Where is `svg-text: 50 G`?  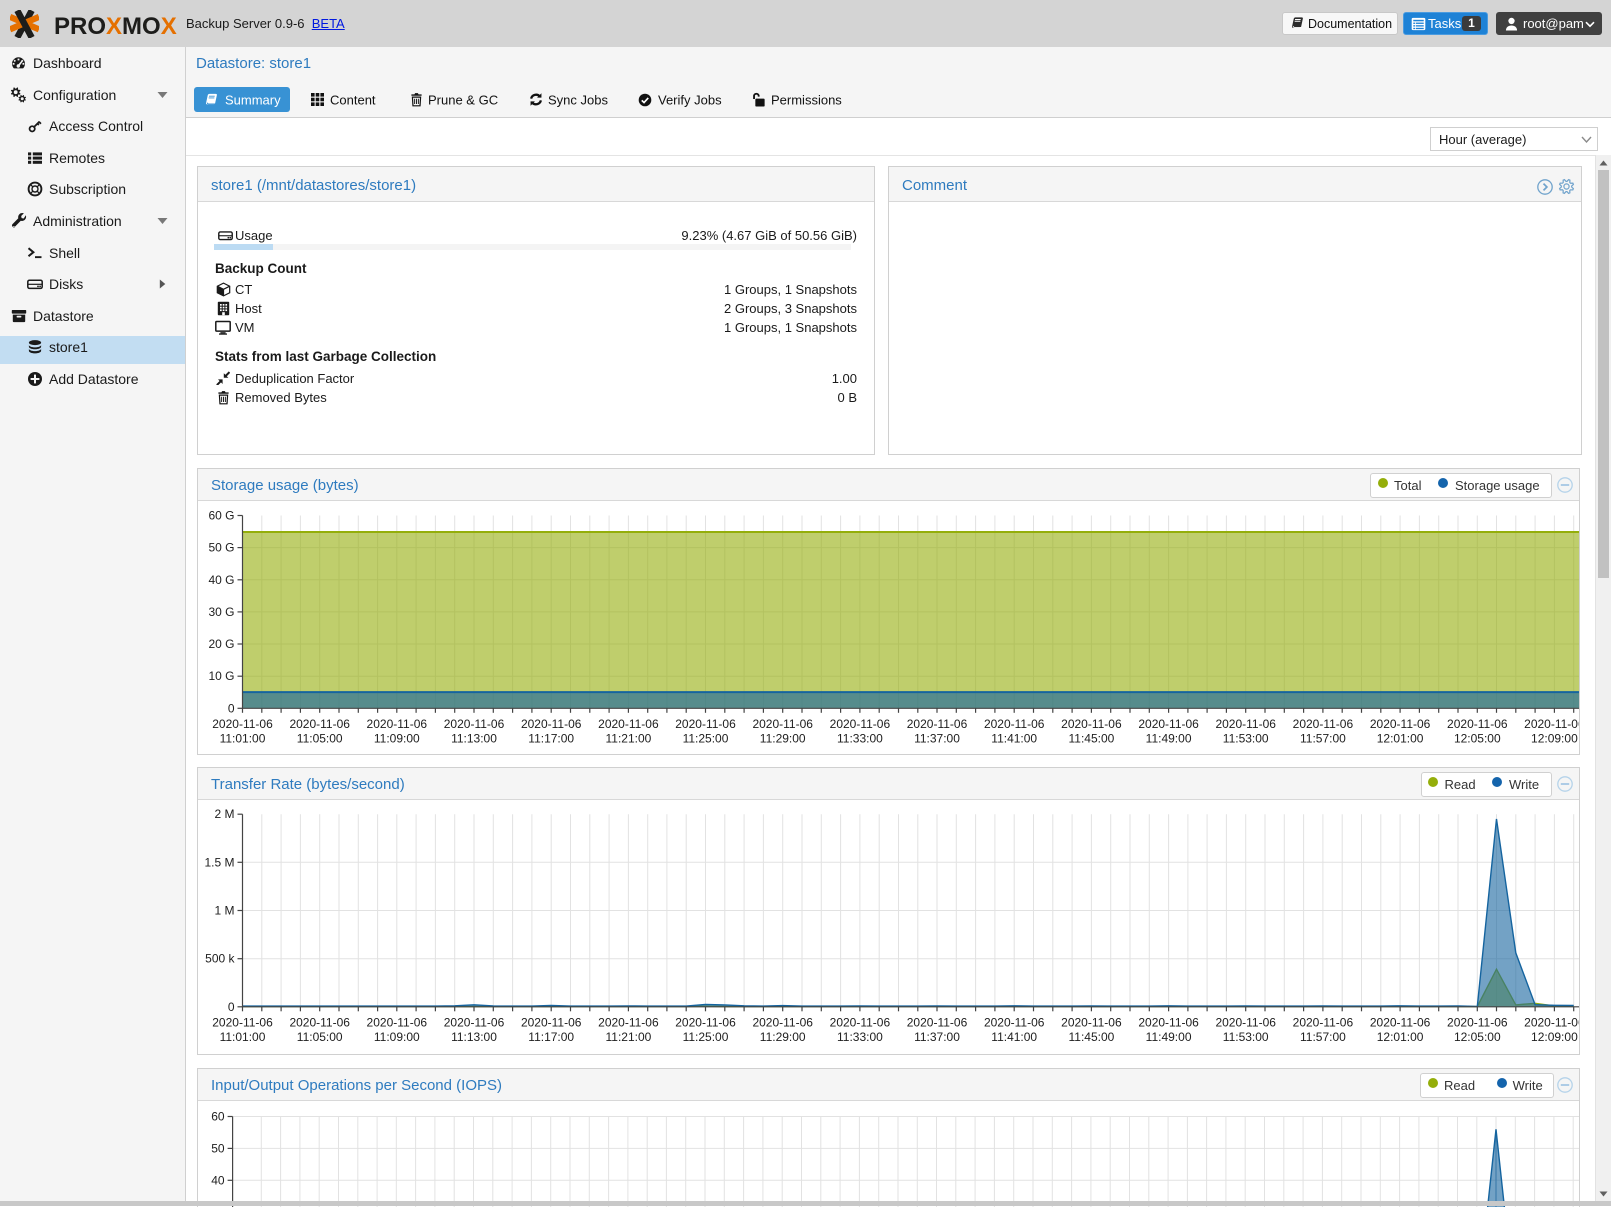
svg-text: 50 G is located at coordinates (221, 548).